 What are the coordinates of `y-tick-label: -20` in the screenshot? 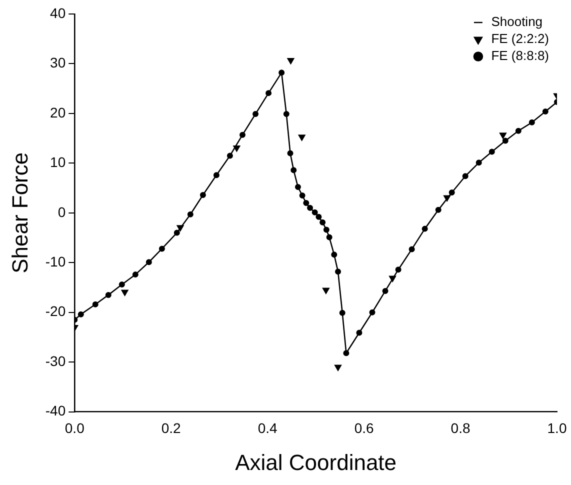 It's located at (55, 311).